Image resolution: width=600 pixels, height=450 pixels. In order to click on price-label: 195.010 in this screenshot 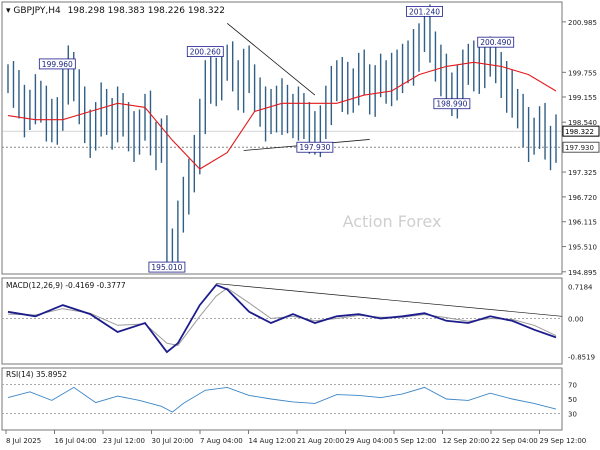, I will do `click(166, 267)`.